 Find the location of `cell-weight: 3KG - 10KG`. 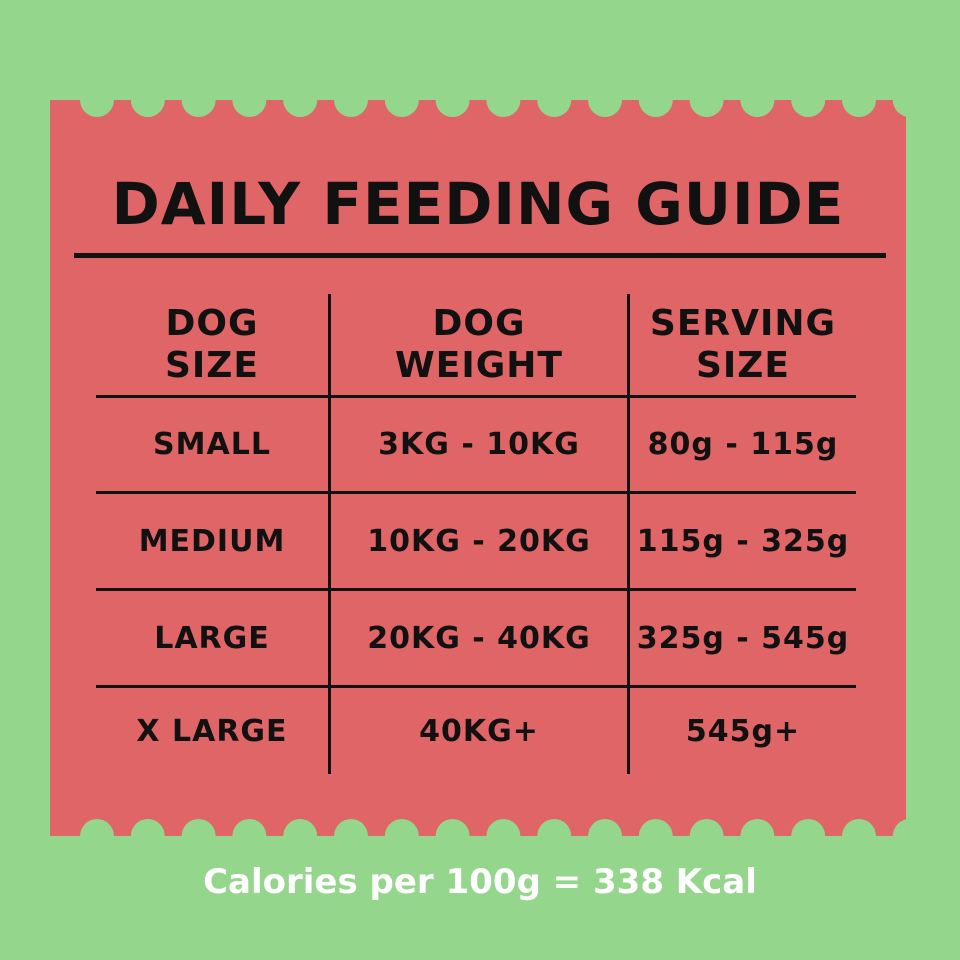

cell-weight: 3KG - 10KG is located at coordinates (479, 444).